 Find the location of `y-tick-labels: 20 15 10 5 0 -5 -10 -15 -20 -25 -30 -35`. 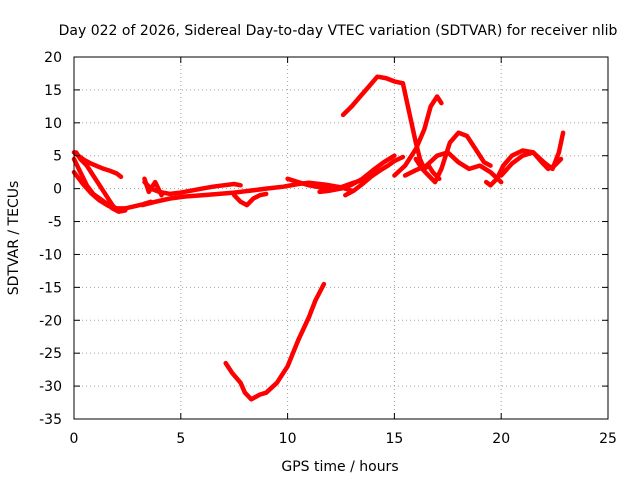

y-tick-labels: 20 15 10 5 0 -5 -10 -15 -20 -25 -30 -35 is located at coordinates (50, 239).